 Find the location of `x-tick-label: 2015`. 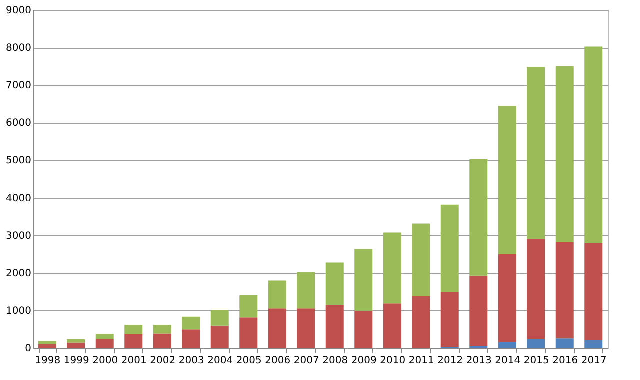

x-tick-label: 2015 is located at coordinates (537, 361).